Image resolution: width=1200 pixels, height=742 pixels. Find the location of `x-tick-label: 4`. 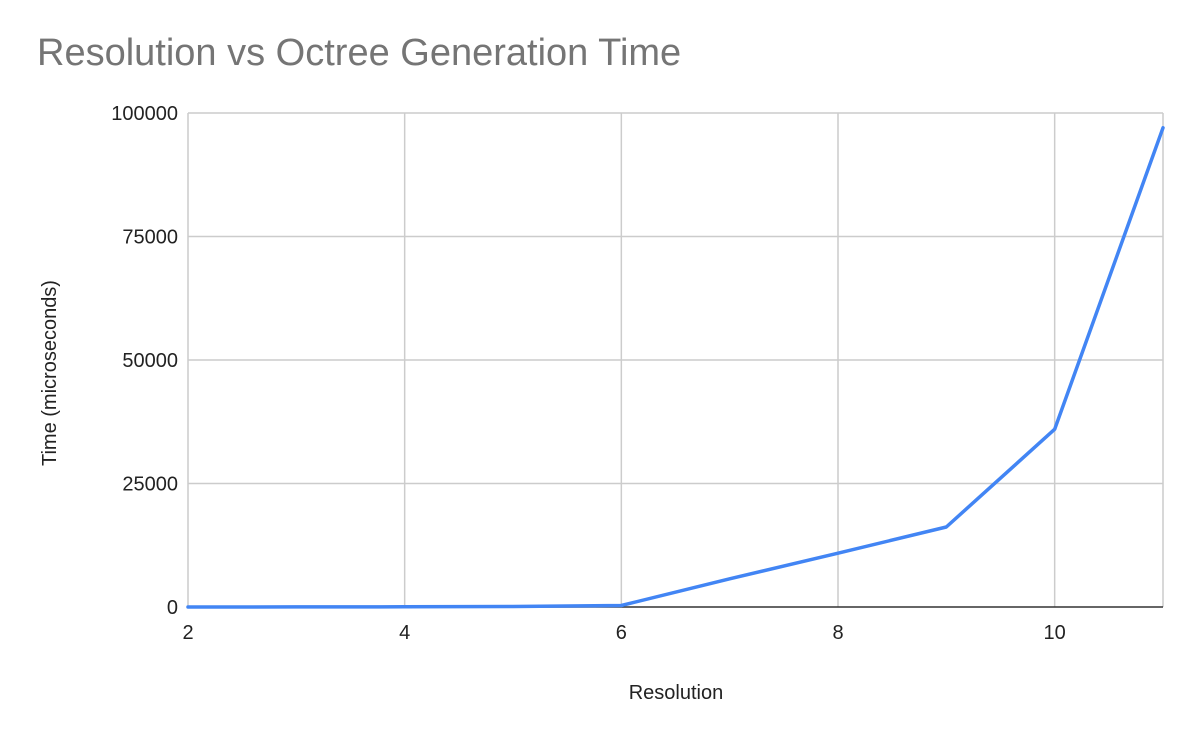

x-tick-label: 4 is located at coordinates (404, 633).